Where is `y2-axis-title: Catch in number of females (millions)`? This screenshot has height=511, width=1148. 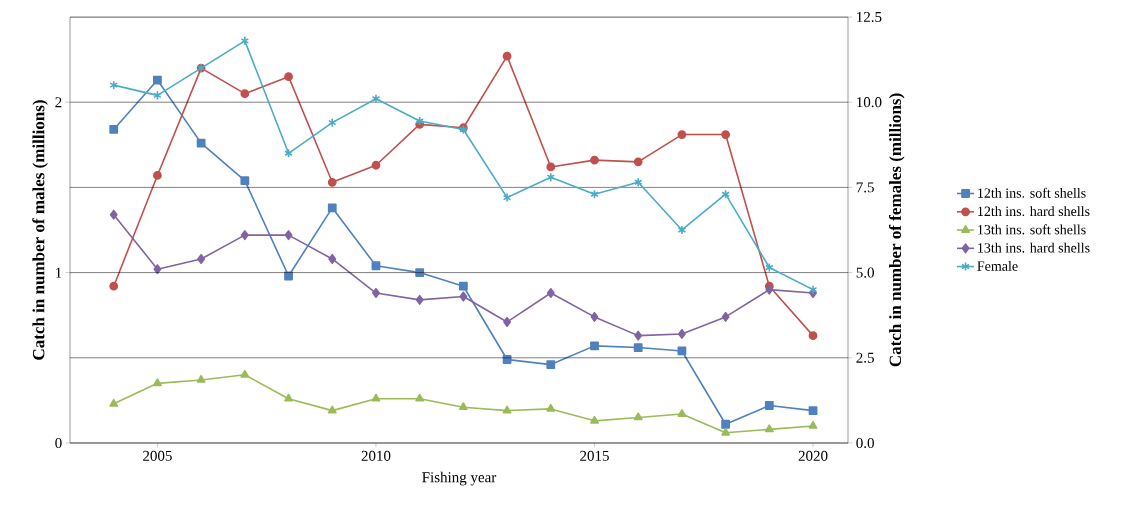
y2-axis-title: Catch in number of females (millions) is located at coordinates (896, 230).